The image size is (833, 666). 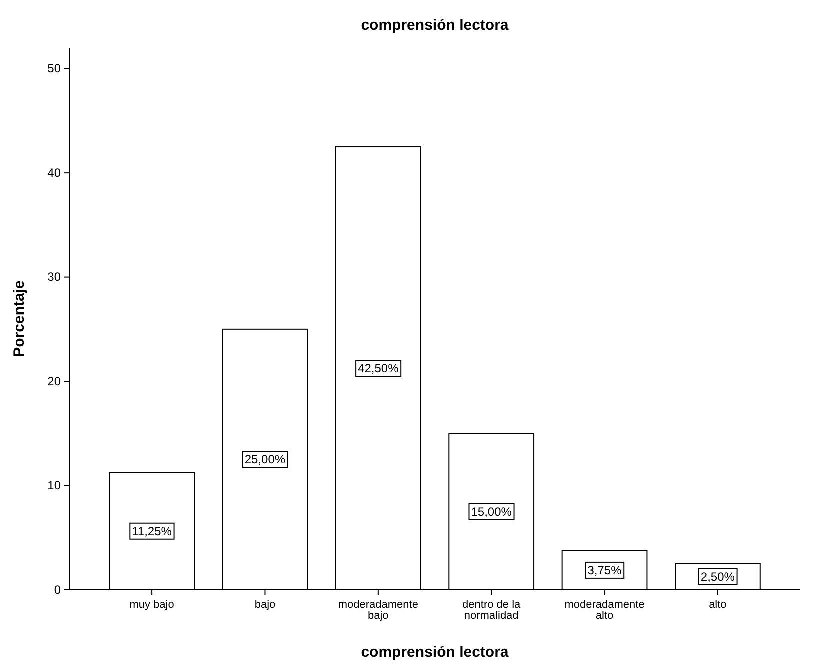 What do you see at coordinates (265, 459) in the screenshot?
I see `data-label: 25,00%` at bounding box center [265, 459].